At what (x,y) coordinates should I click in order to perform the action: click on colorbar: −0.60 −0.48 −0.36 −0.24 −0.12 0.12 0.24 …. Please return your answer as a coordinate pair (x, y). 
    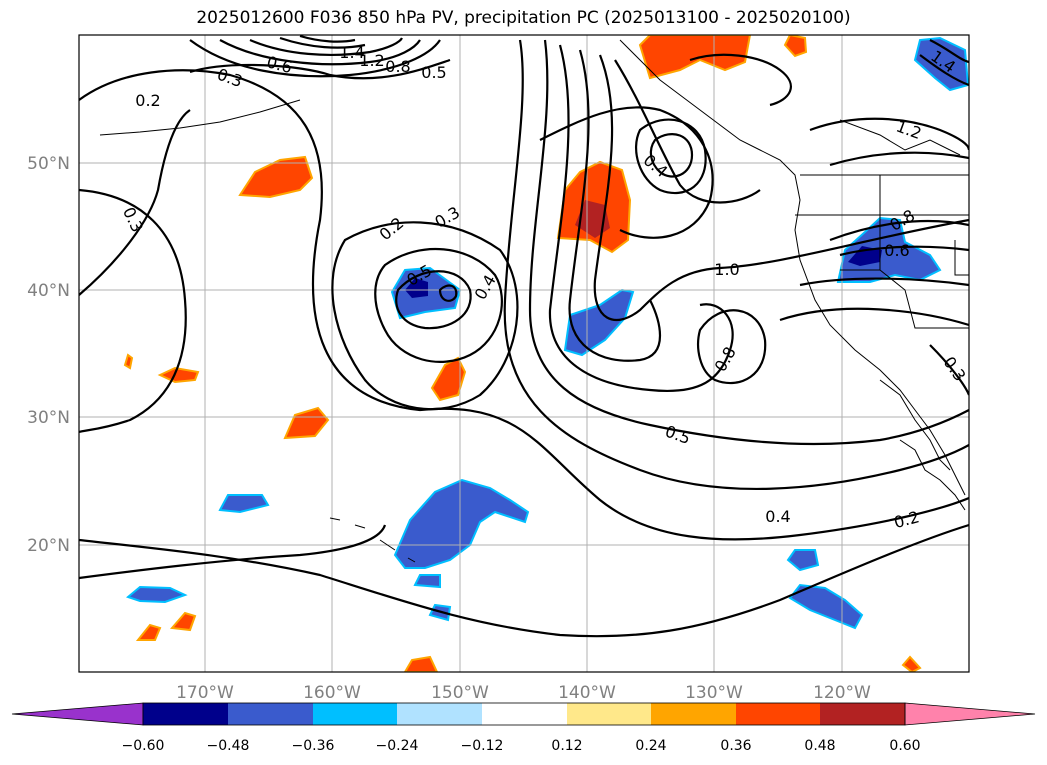
    Looking at the image, I should click on (523, 728).